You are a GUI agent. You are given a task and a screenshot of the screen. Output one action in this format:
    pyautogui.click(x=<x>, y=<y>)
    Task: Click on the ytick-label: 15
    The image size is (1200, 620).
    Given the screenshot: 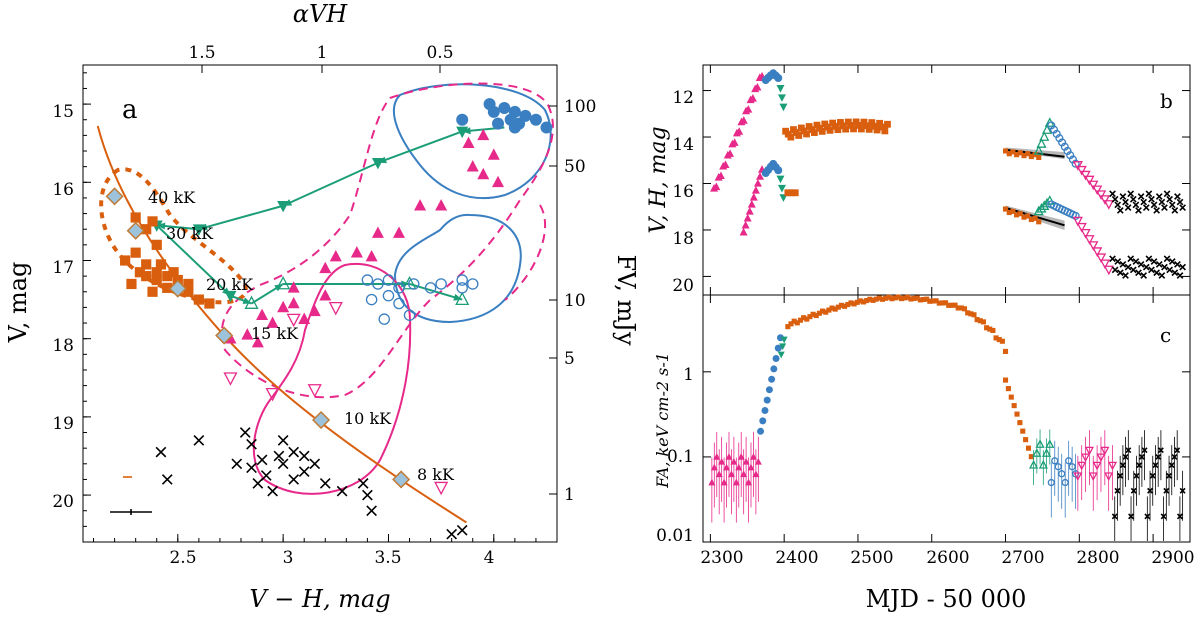 What is the action you would take?
    pyautogui.click(x=63, y=112)
    